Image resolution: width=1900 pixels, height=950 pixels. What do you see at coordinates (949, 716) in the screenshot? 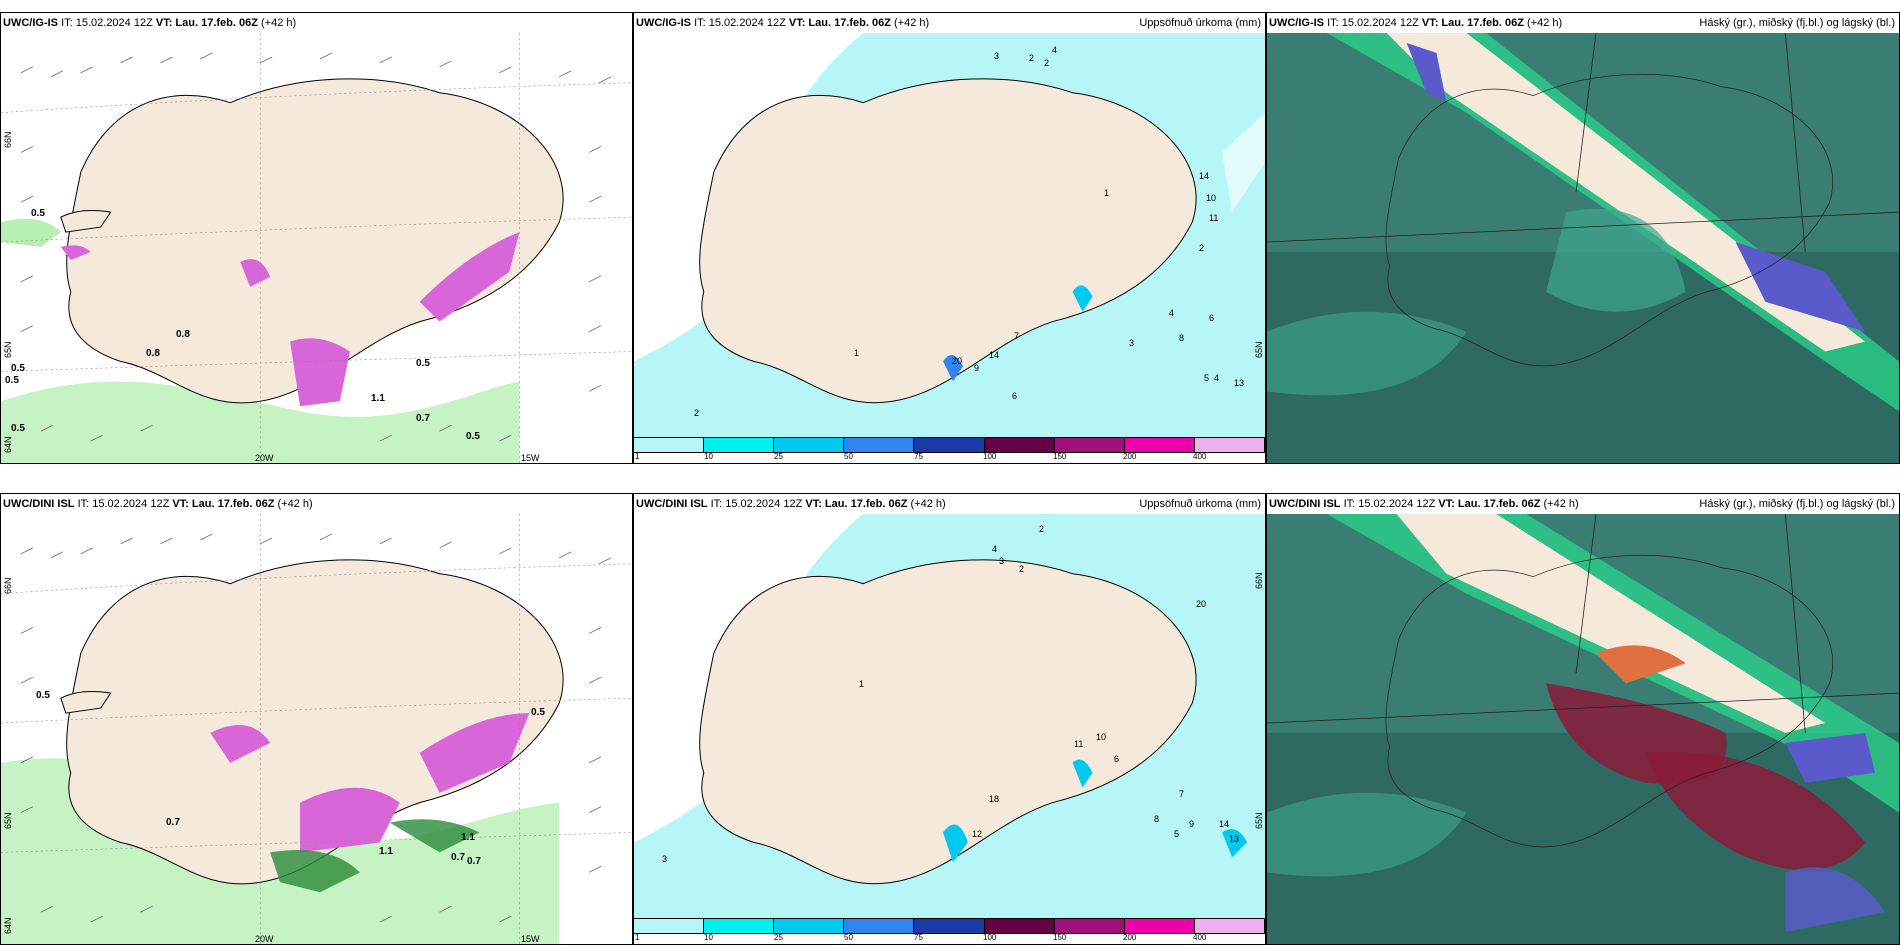
I see `map-svg` at bounding box center [949, 716].